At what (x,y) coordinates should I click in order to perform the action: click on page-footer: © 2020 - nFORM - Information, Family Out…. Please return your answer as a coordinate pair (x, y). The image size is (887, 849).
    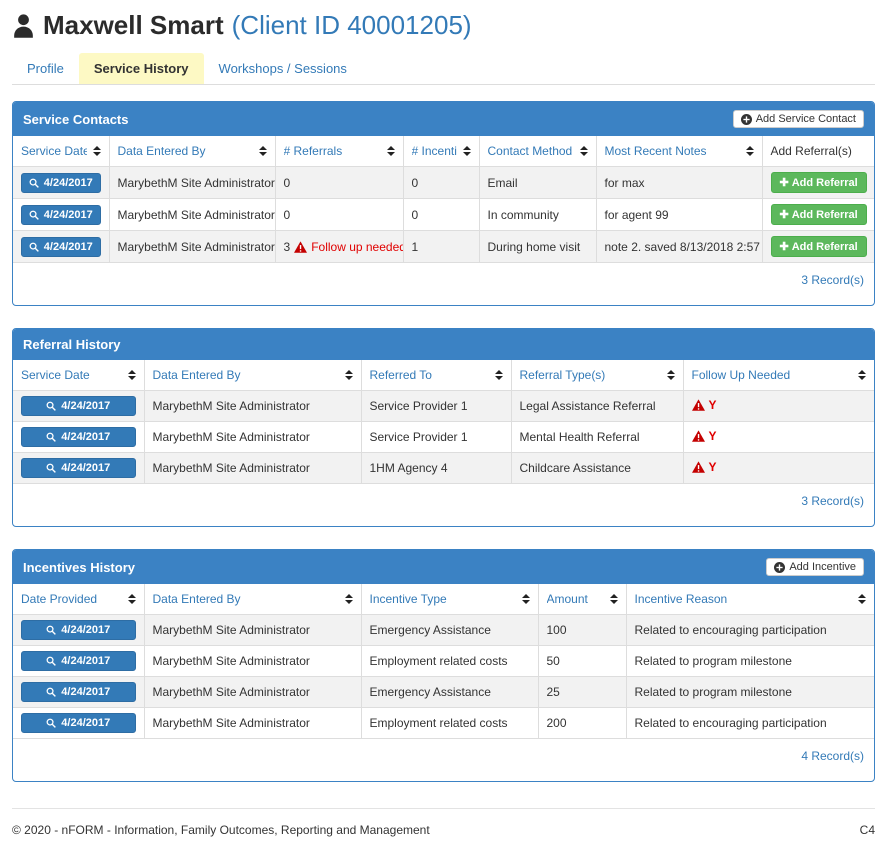
    Looking at the image, I should click on (443, 828).